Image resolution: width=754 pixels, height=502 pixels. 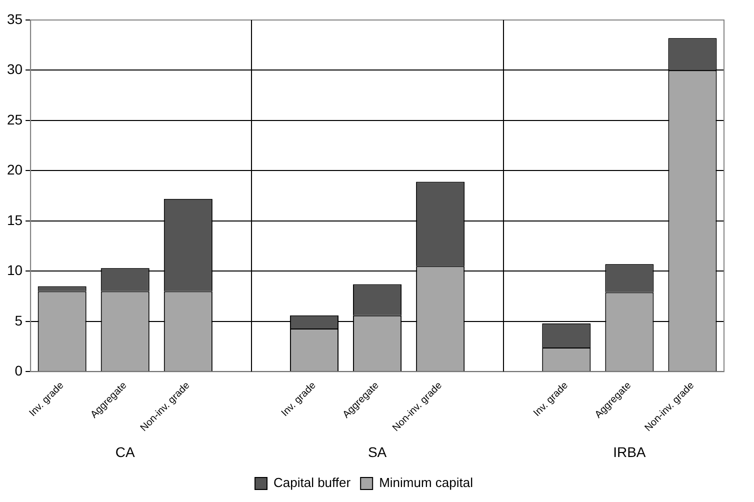 What do you see at coordinates (125, 452) in the screenshot?
I see `text: CA` at bounding box center [125, 452].